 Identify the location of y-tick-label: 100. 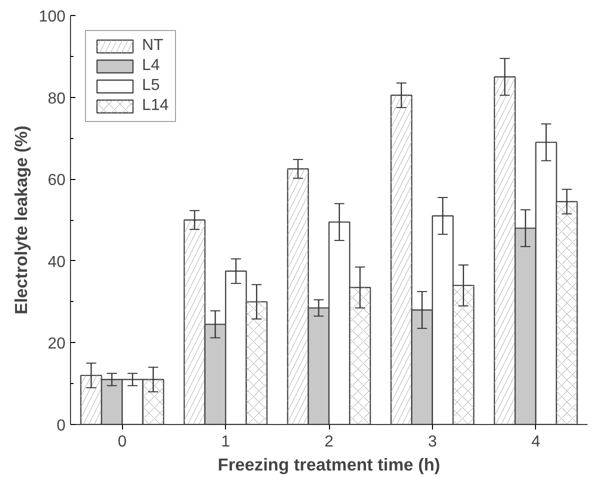
(52, 17).